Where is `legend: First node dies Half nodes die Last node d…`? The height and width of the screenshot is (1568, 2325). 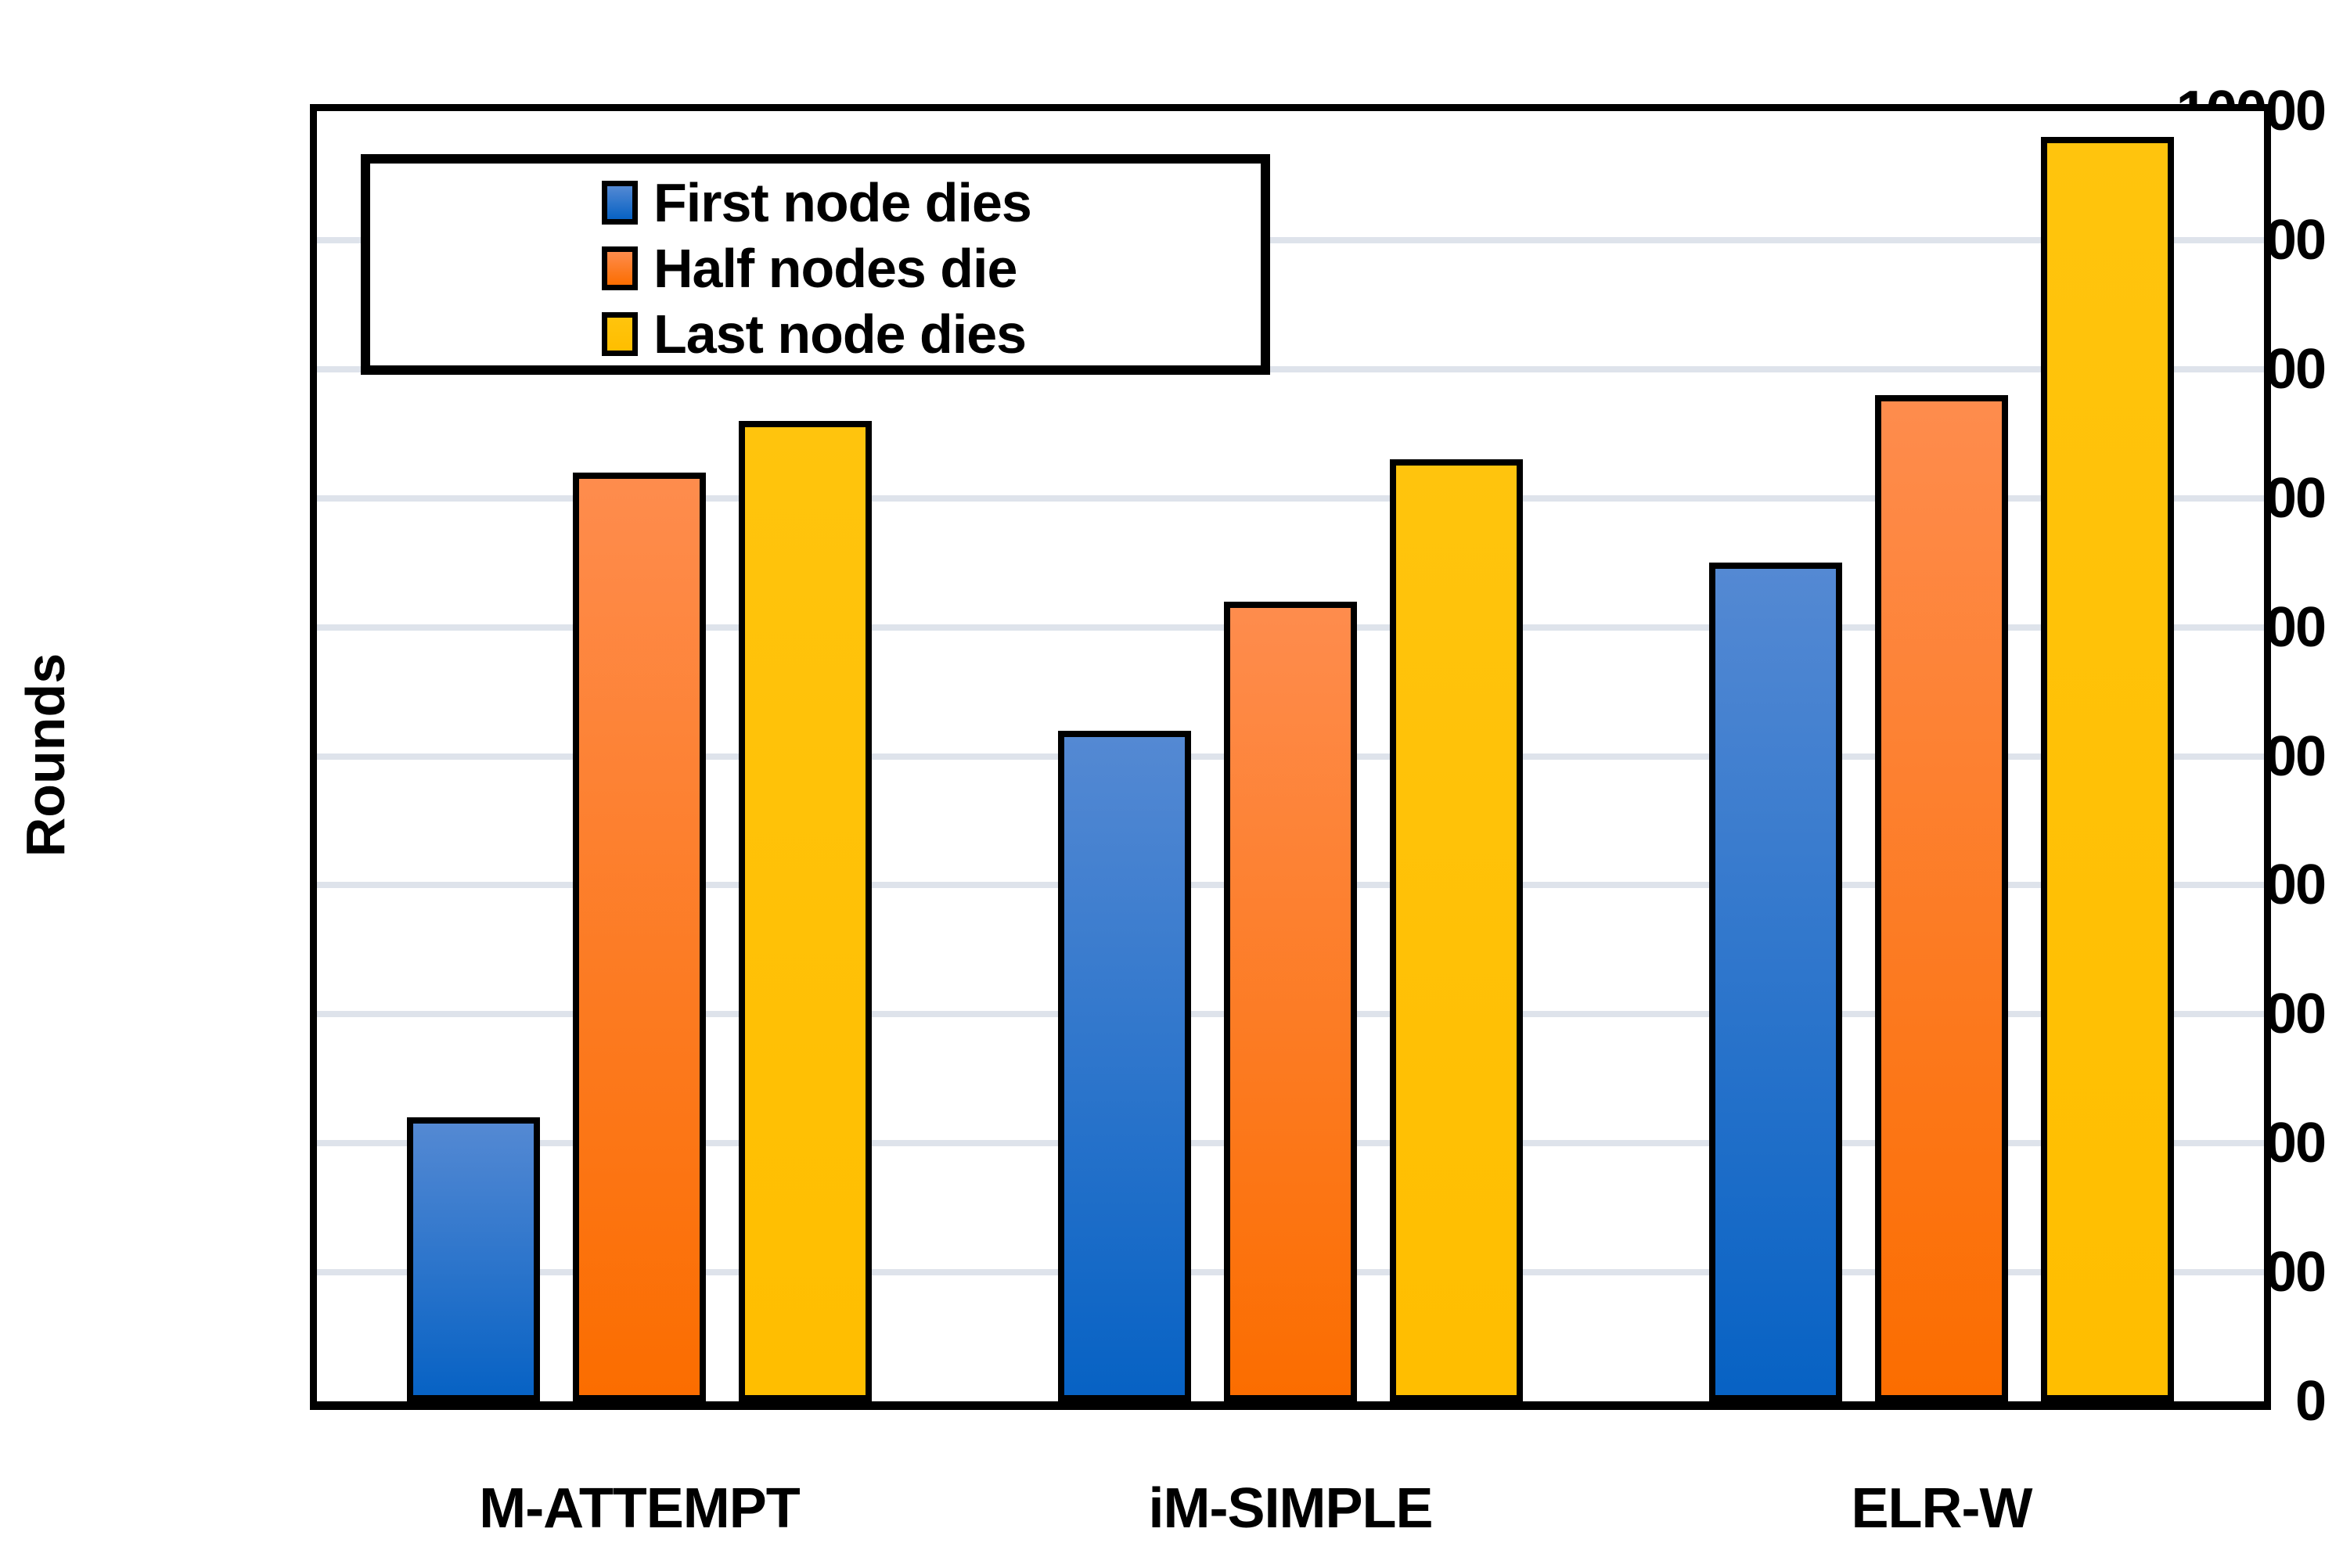
legend: First node dies Half nodes die Last node d… is located at coordinates (815, 264).